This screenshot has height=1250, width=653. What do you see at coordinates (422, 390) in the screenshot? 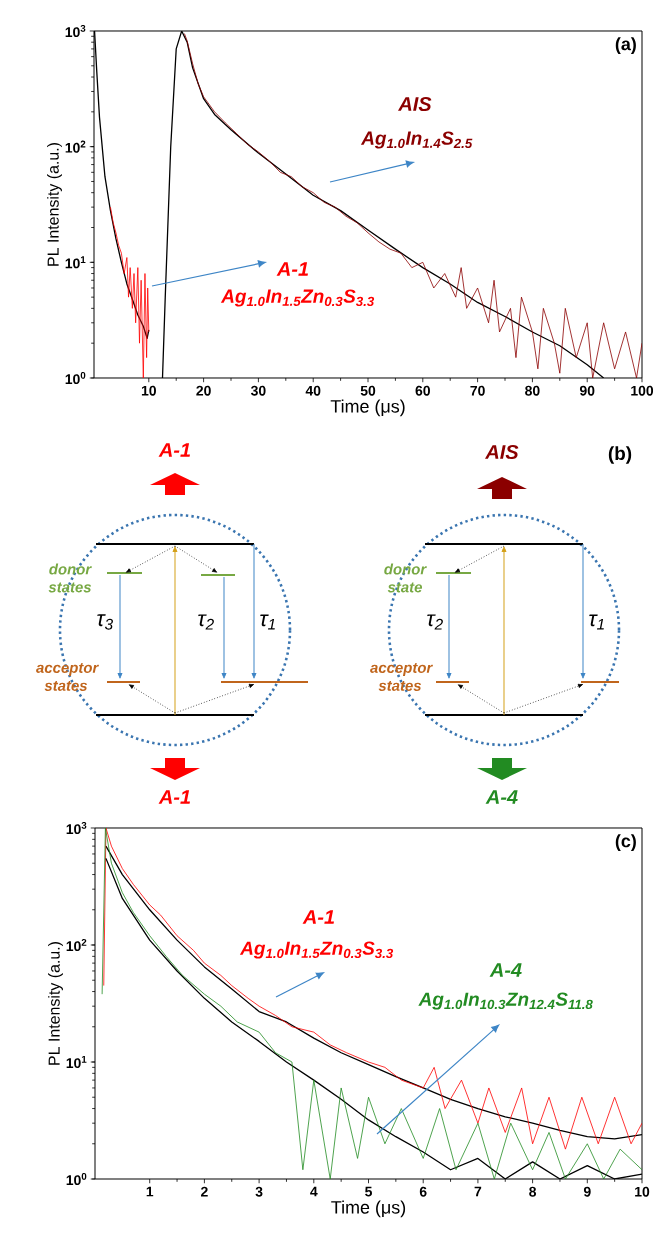
I see `x-tick-label: 60` at bounding box center [422, 390].